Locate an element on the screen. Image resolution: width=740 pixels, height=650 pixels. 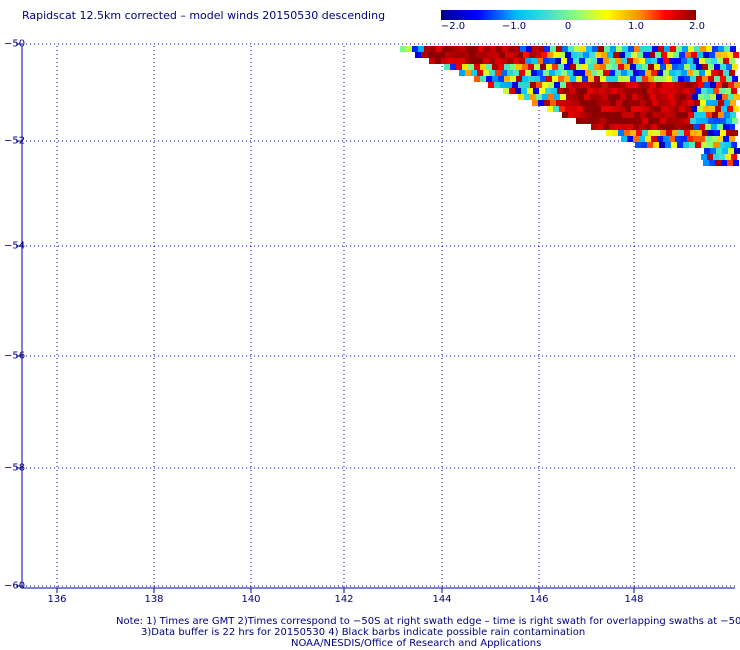
colorbar-label-neg2: −2.0 is located at coordinates (453, 26).